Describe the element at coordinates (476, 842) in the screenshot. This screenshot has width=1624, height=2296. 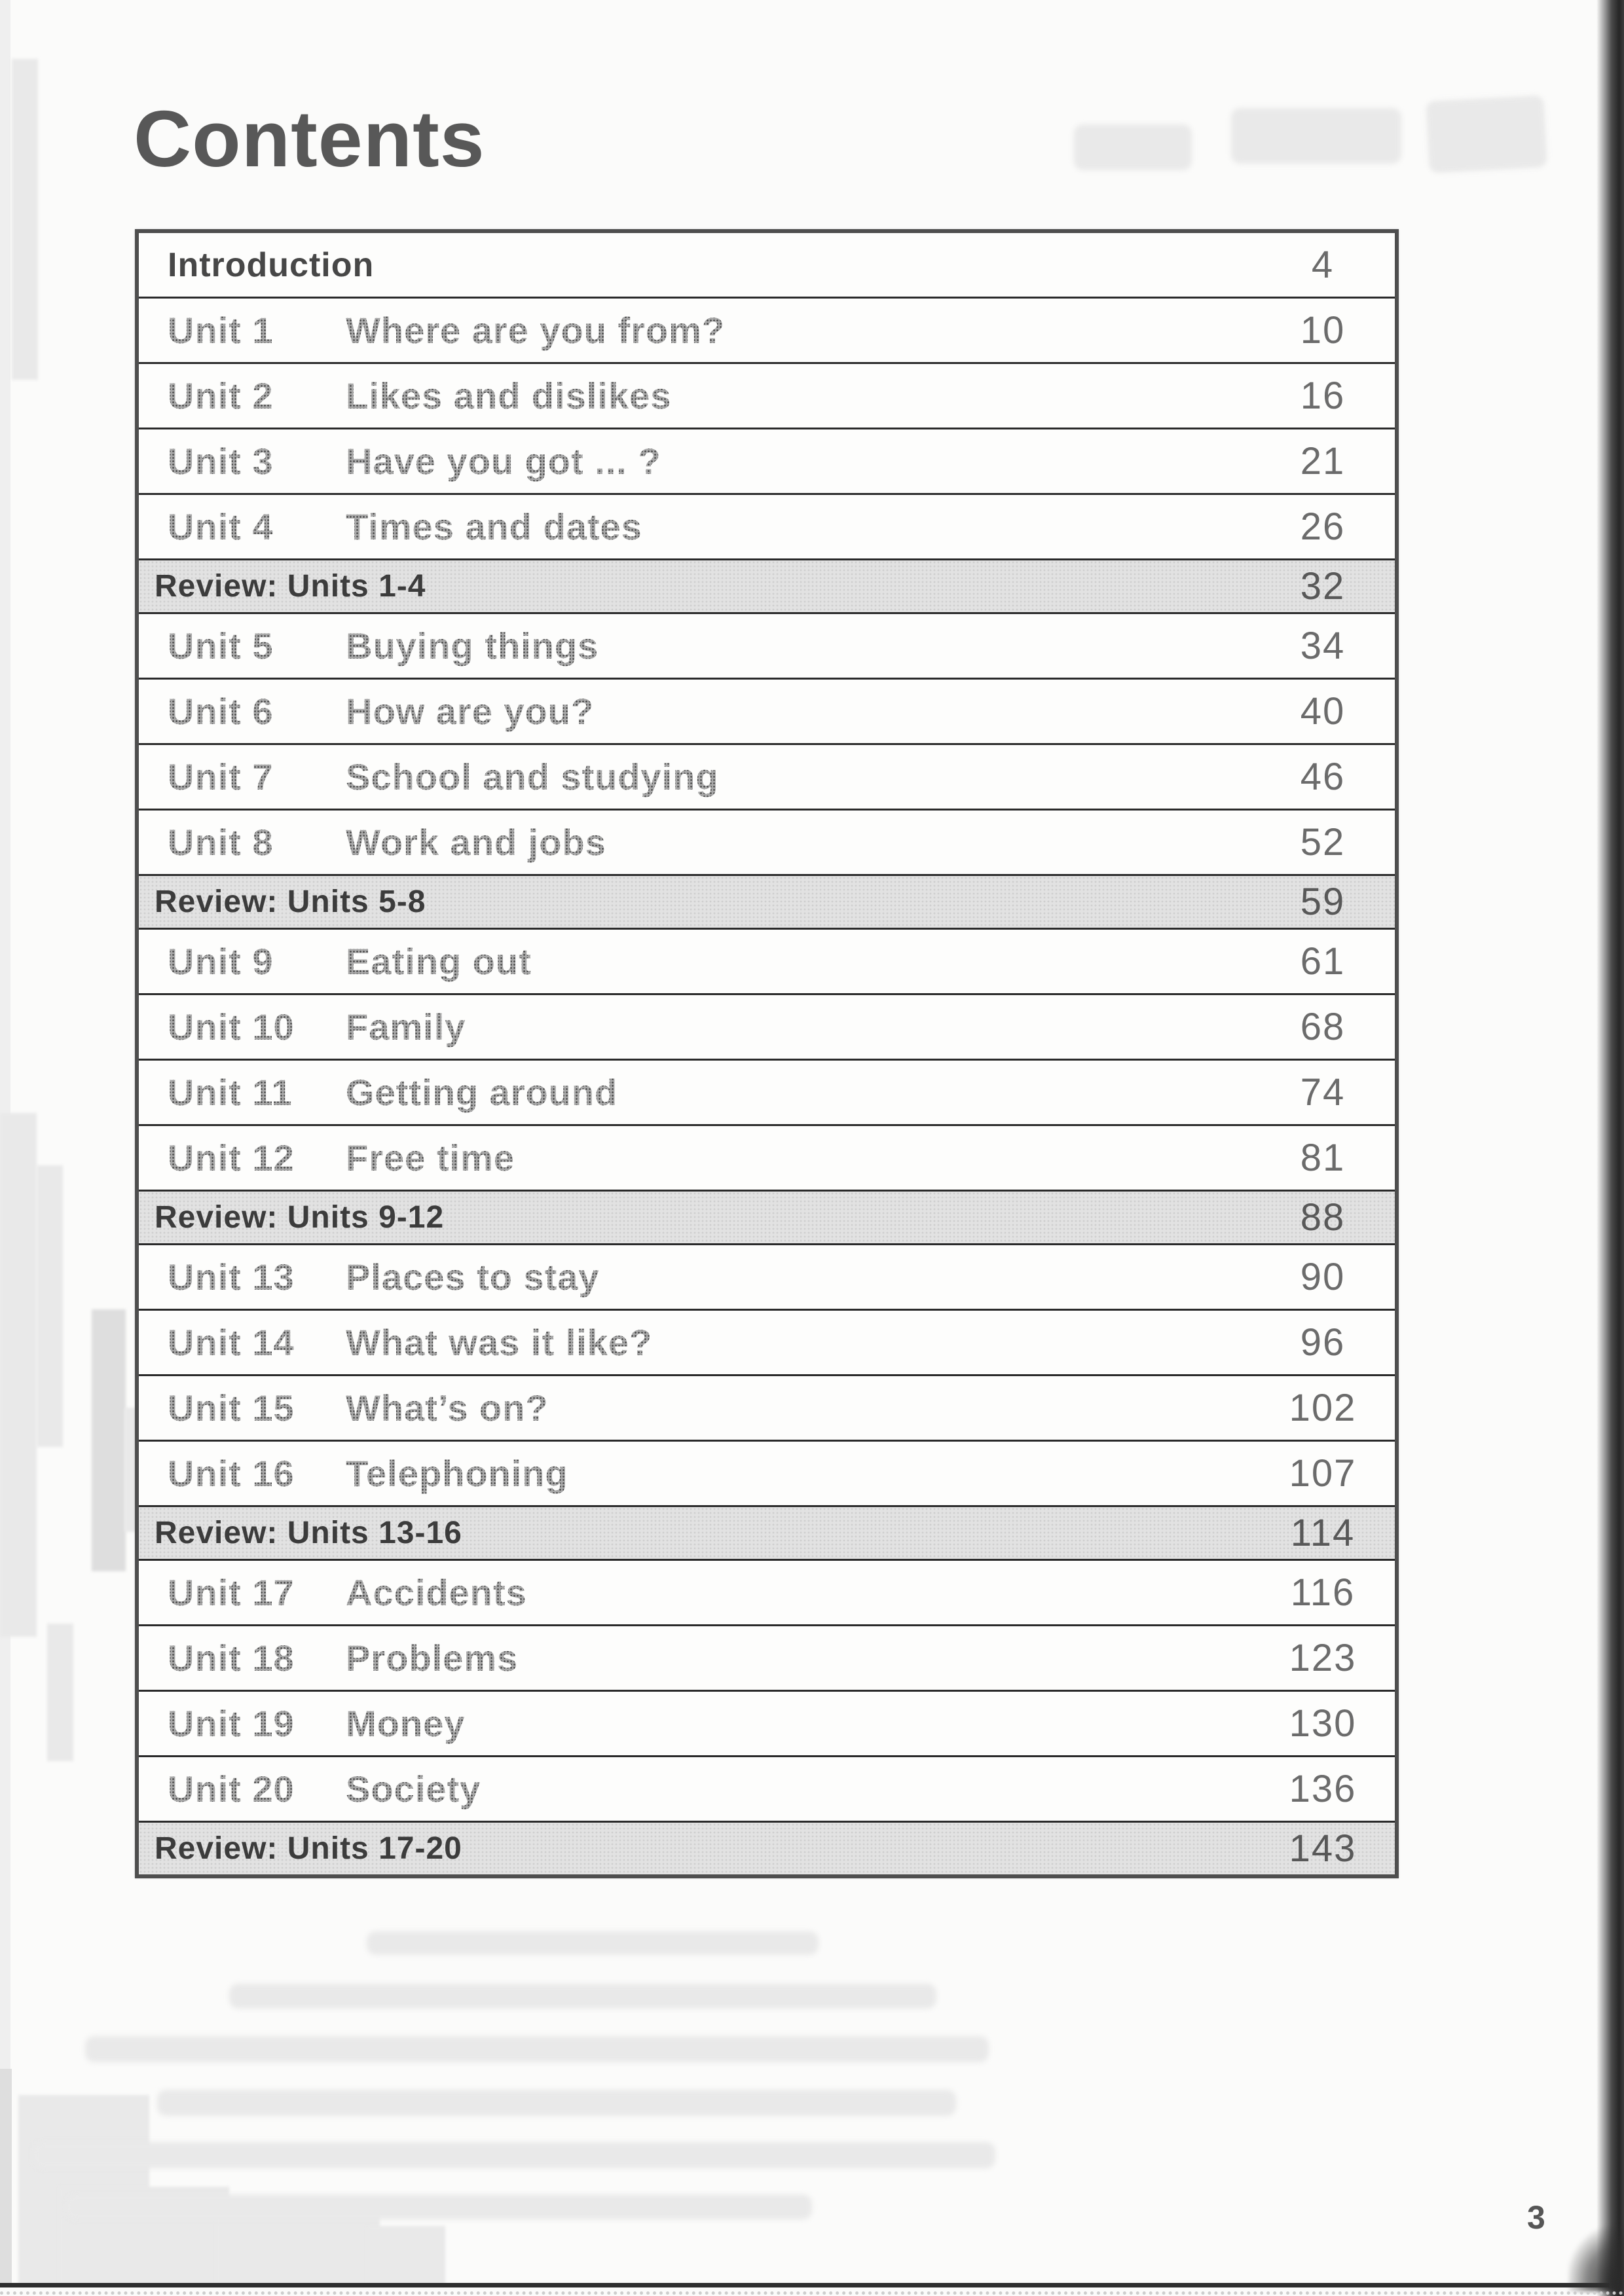
I see `unit-title: Work and jobs` at that location.